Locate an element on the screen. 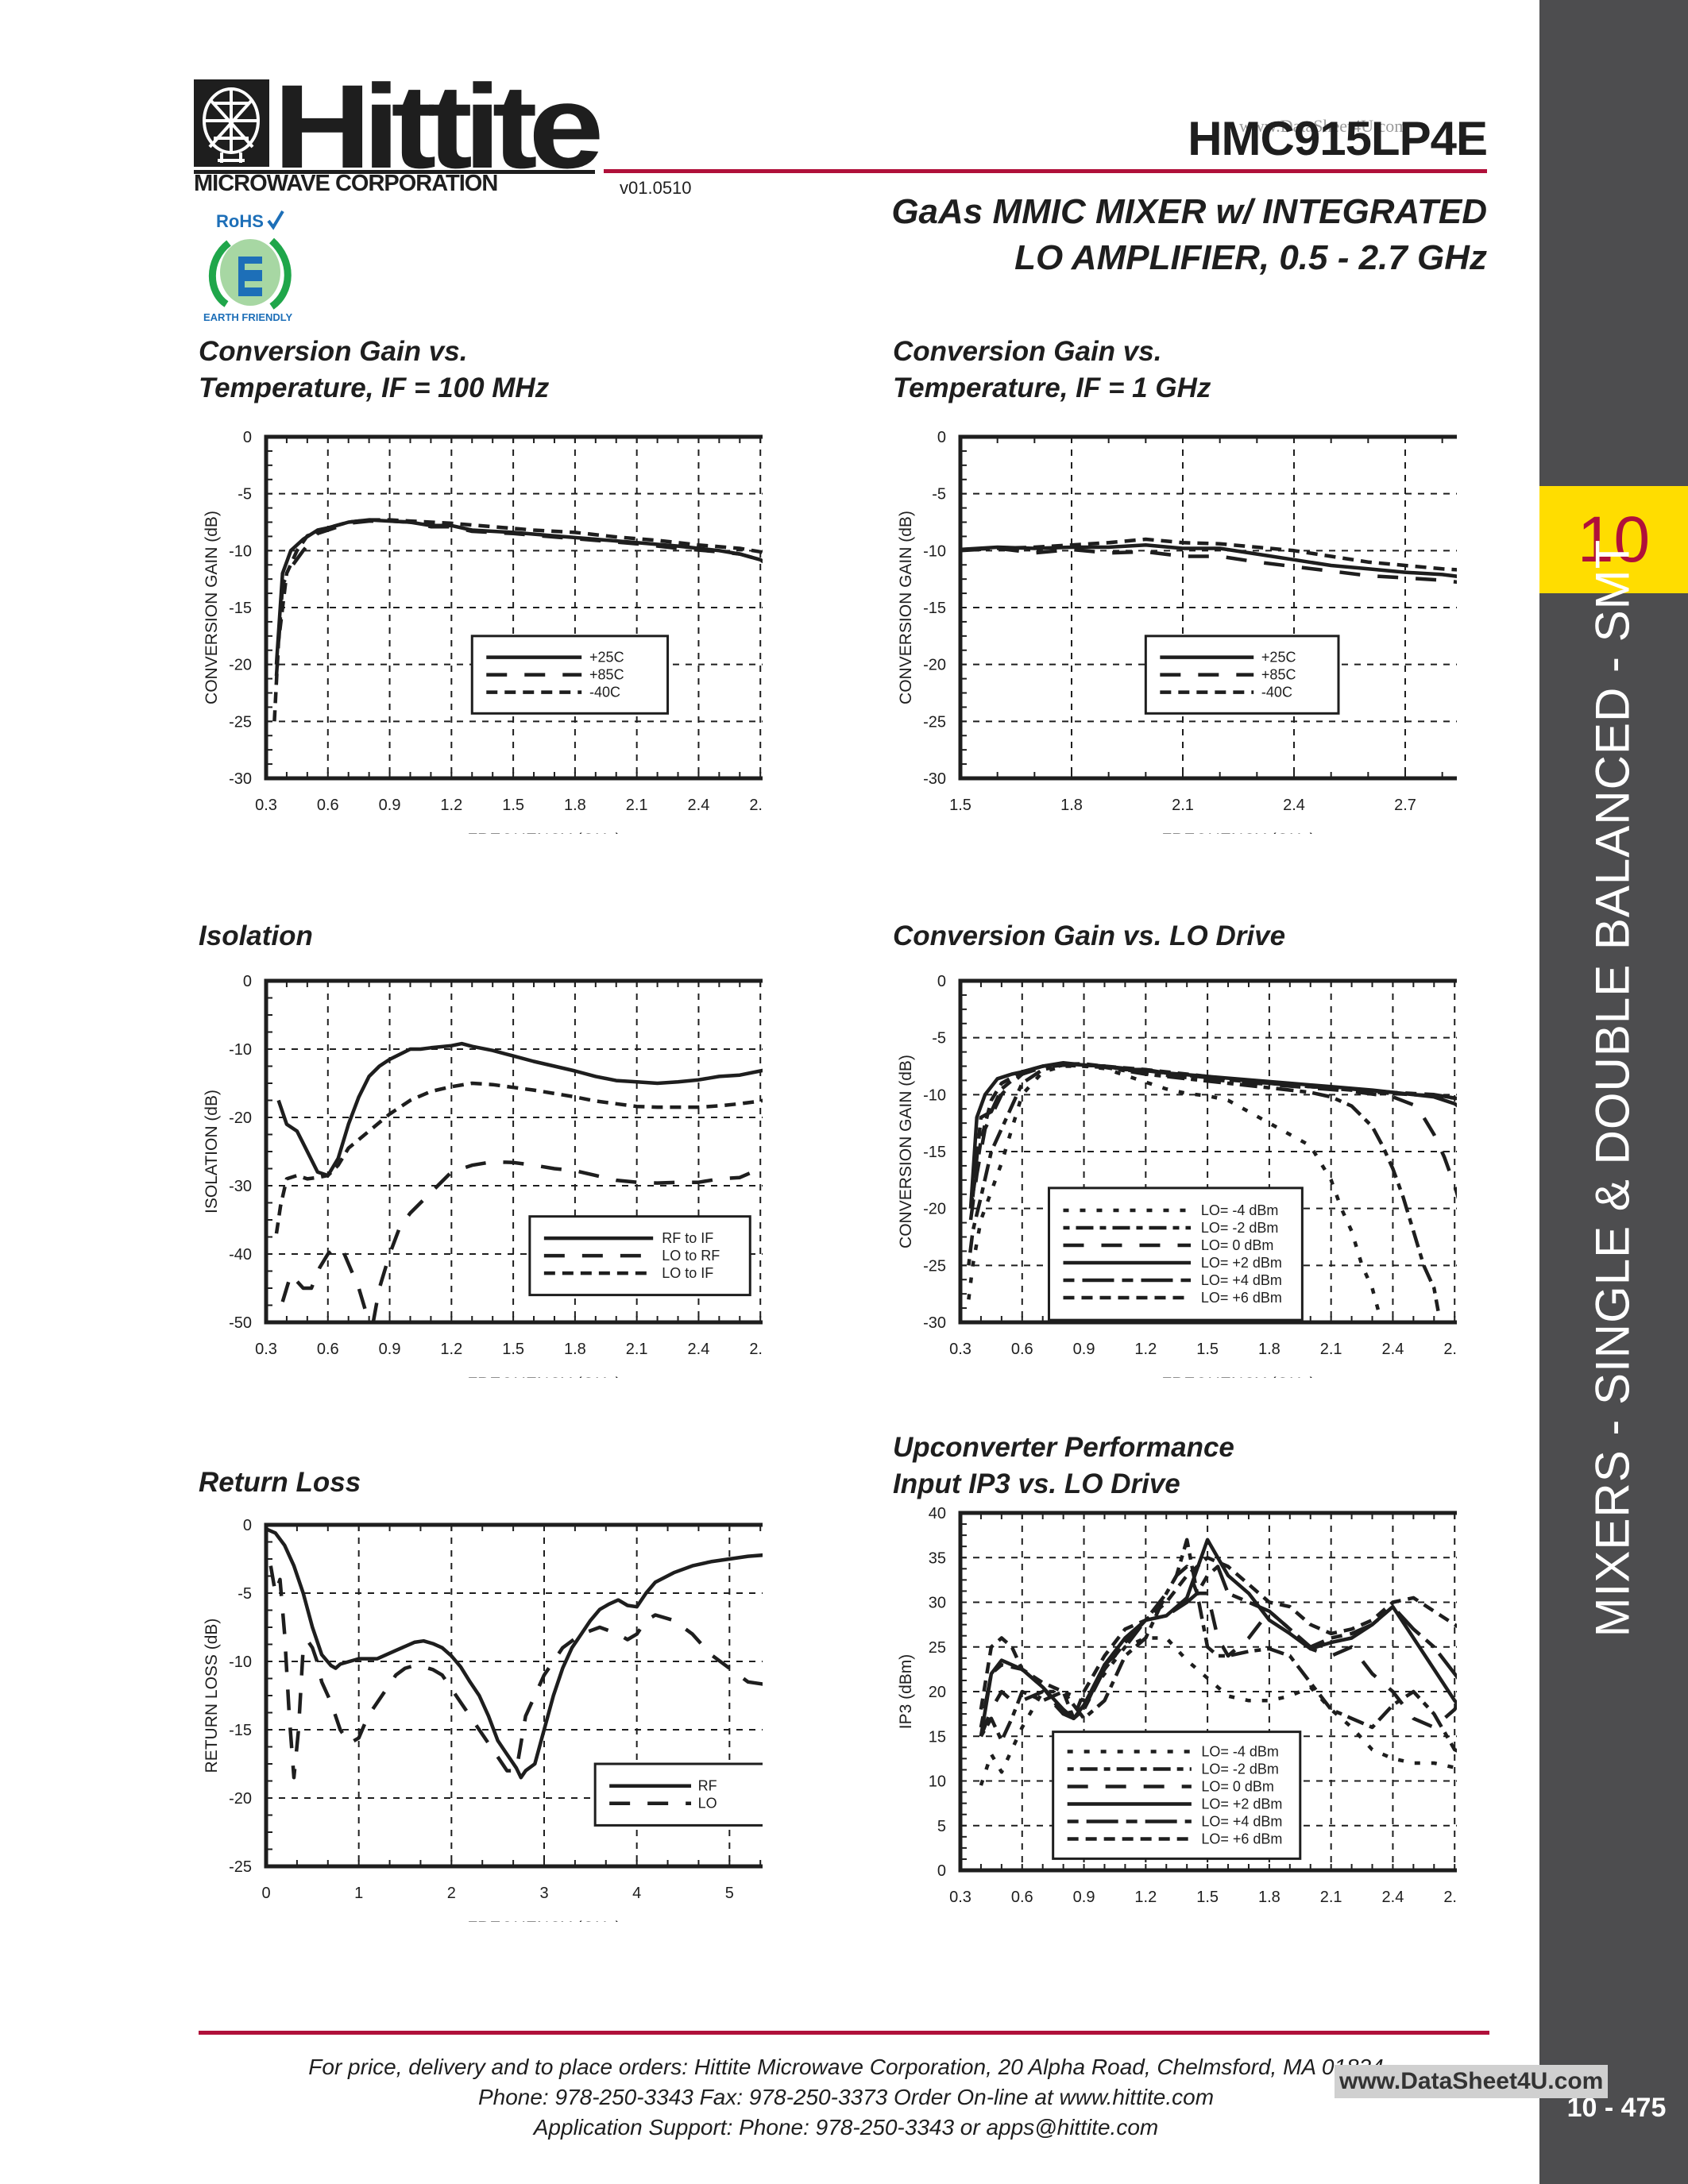  legend-box is located at coordinates (678, 1795).